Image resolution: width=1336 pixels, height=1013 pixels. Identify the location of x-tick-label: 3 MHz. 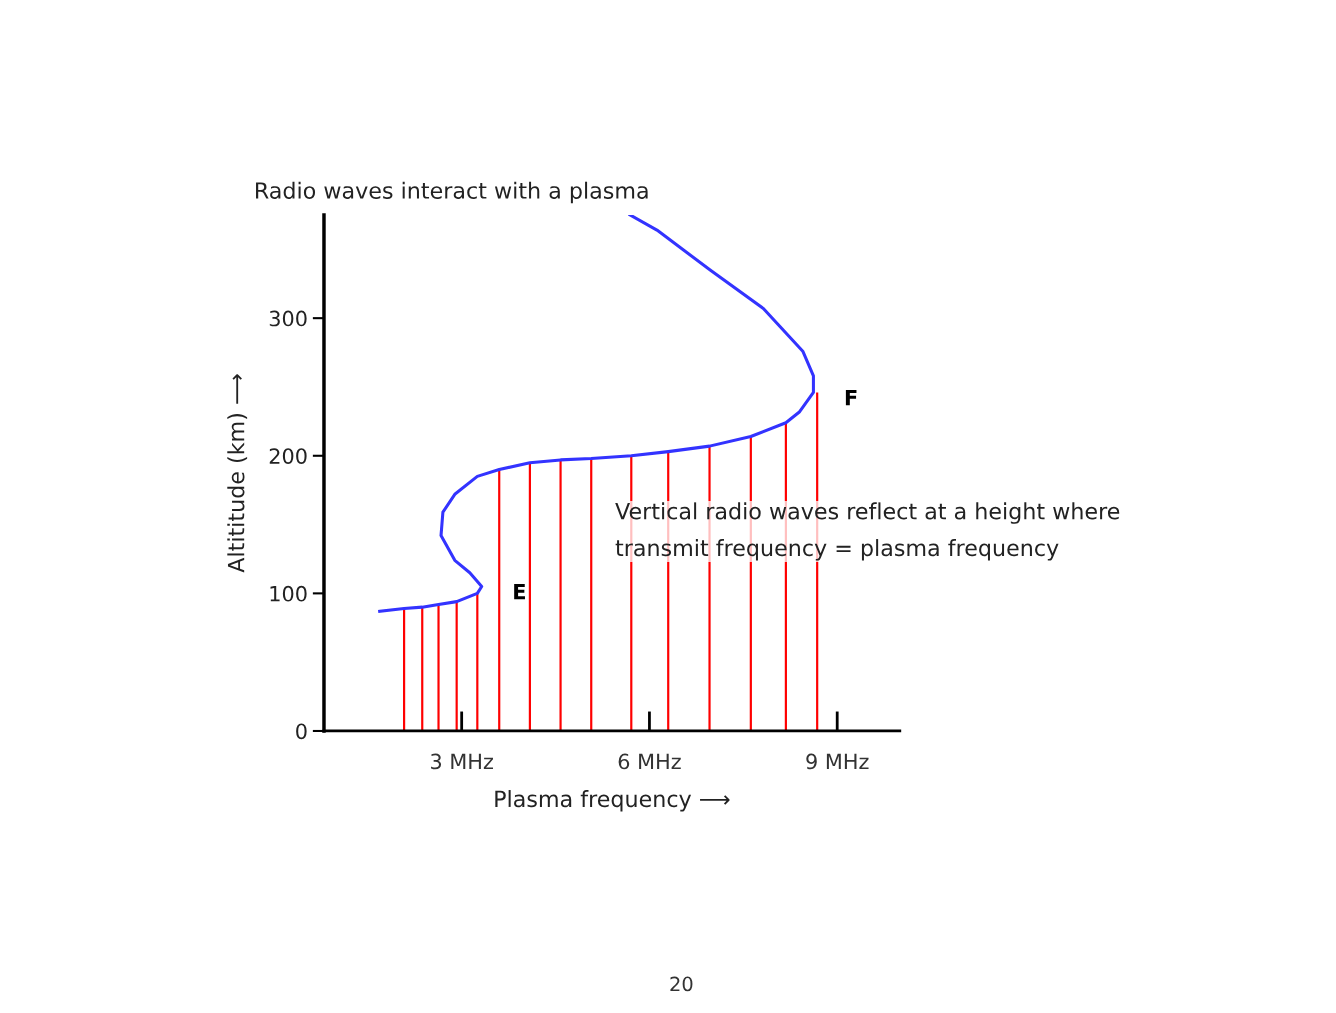
(462, 761).